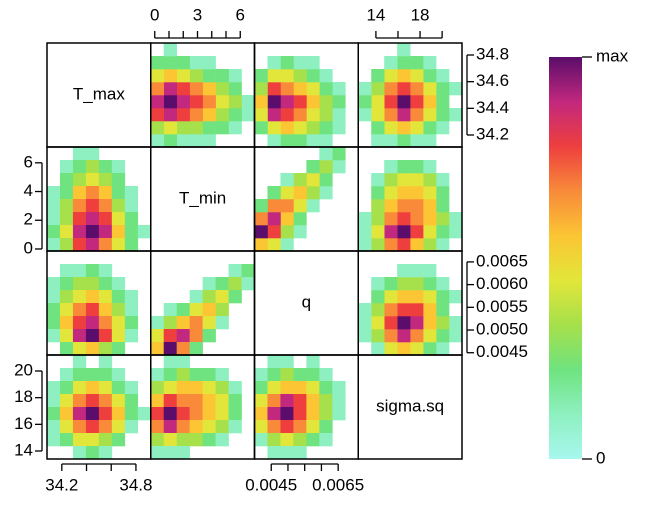  Describe the element at coordinates (502, 283) in the screenshot. I see `y-tick-label: 0.0060` at that location.